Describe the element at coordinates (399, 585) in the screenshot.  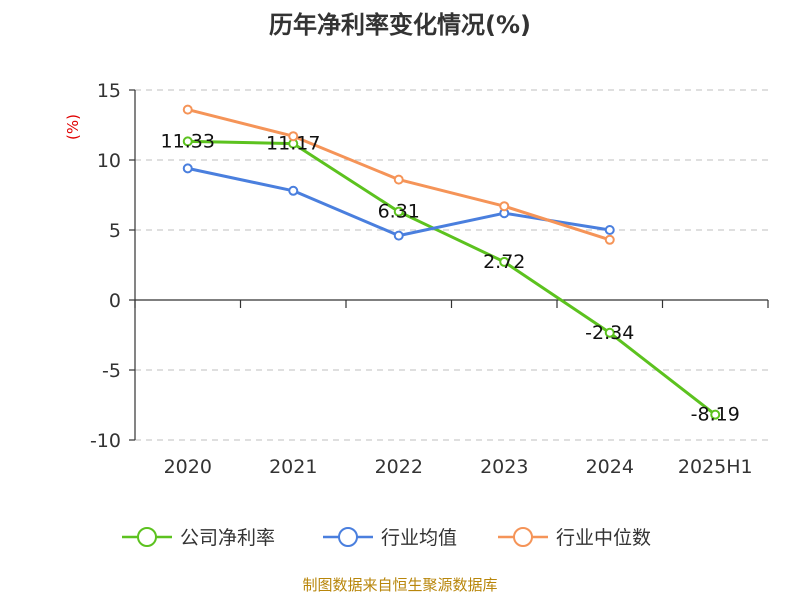
I see `source-note: 制图数据来自恒生聚源数据库` at that location.